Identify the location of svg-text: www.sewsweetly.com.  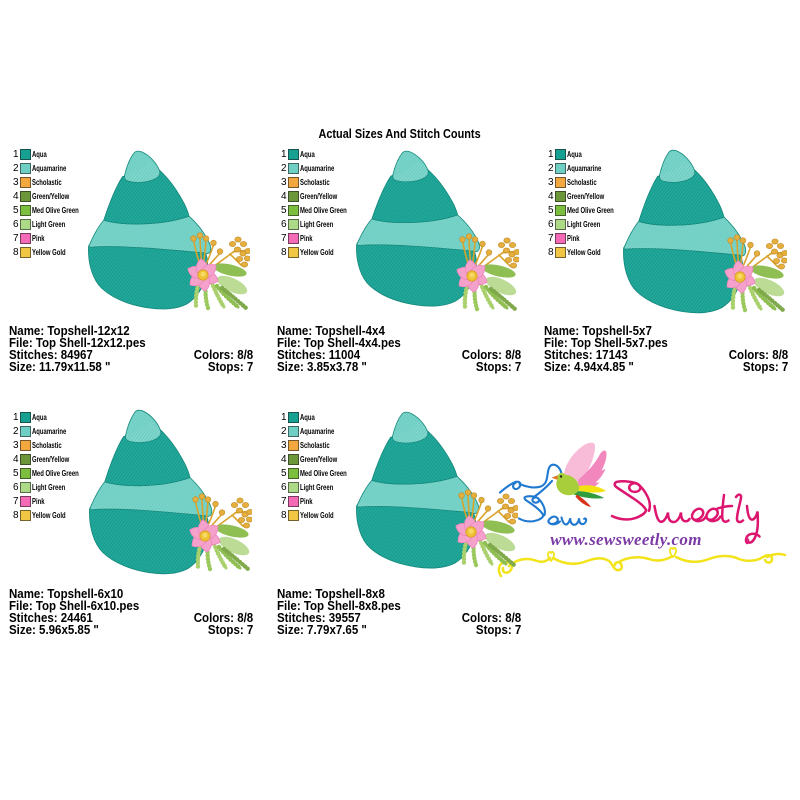
(625, 539).